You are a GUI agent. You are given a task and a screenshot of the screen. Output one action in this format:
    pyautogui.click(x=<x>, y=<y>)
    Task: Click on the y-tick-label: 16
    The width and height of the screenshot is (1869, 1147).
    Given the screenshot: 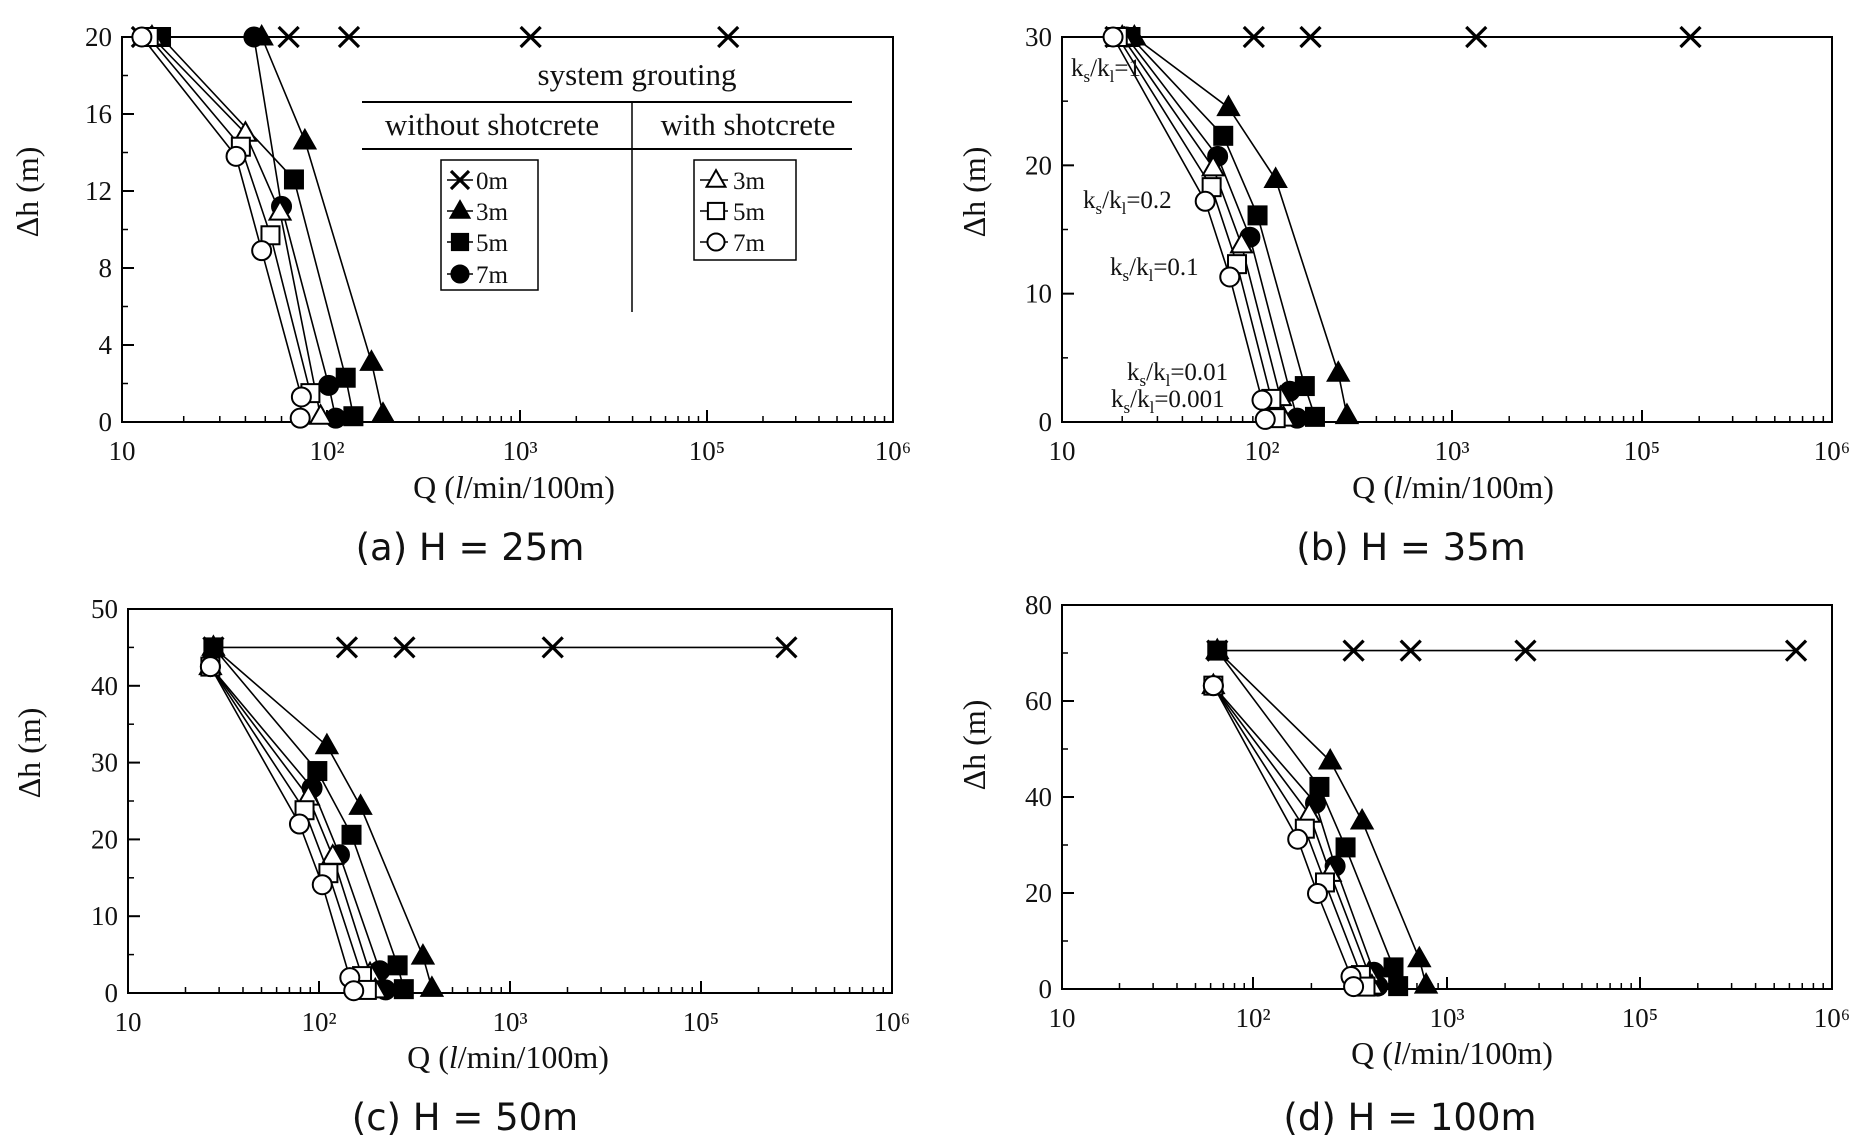 What is the action you would take?
    pyautogui.click(x=98, y=114)
    